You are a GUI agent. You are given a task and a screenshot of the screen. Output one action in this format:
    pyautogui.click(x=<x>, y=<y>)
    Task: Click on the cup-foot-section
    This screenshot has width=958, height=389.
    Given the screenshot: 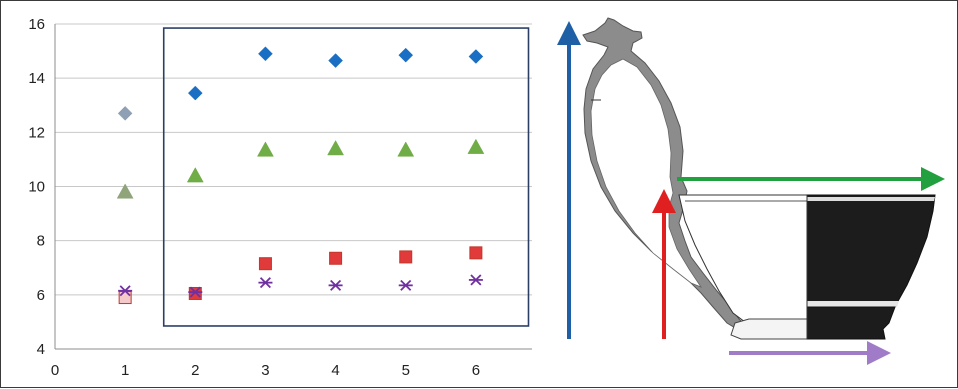 What is the action you would take?
    pyautogui.click(x=851, y=323)
    